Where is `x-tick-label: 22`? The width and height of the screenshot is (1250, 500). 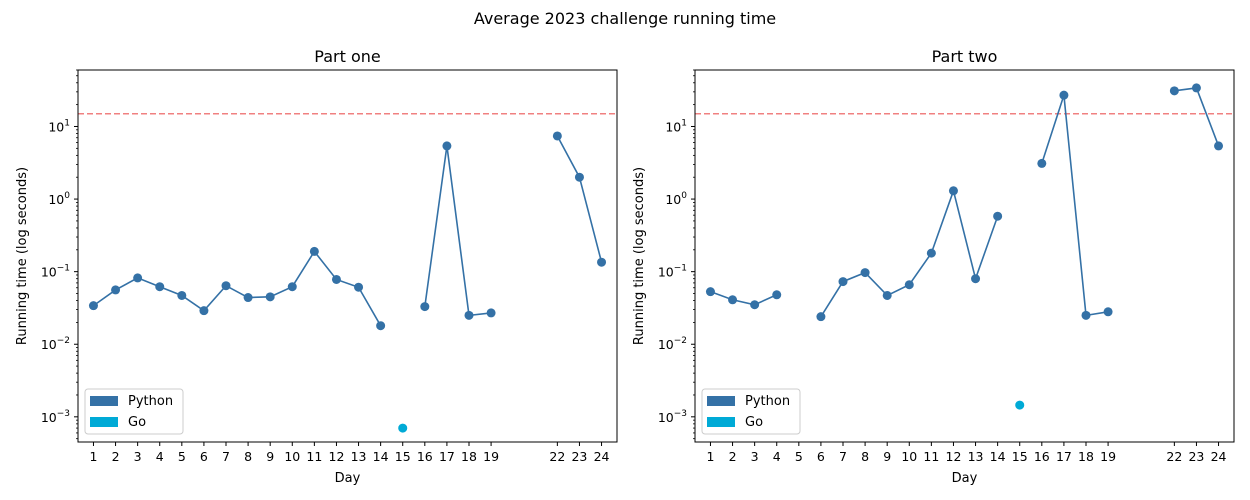
x-tick-label: 22 is located at coordinates (557, 456).